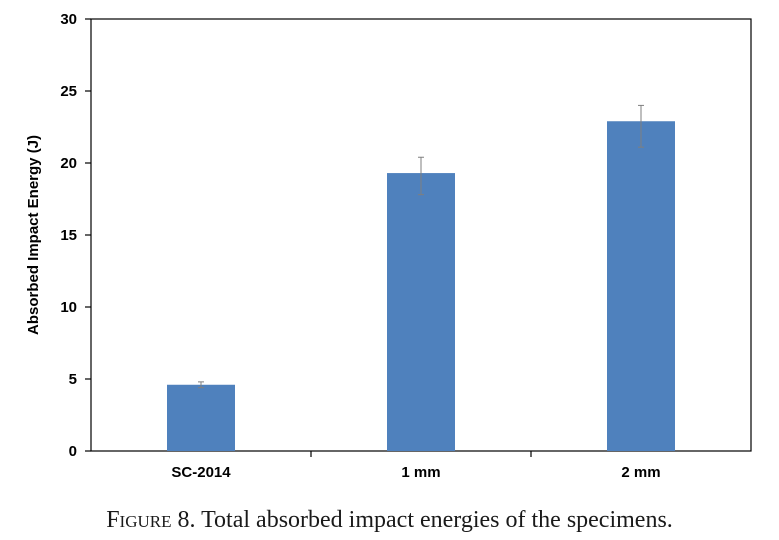 Image resolution: width=779 pixels, height=540 pixels. What do you see at coordinates (73, 379) in the screenshot?
I see `y-tick-label: 5` at bounding box center [73, 379].